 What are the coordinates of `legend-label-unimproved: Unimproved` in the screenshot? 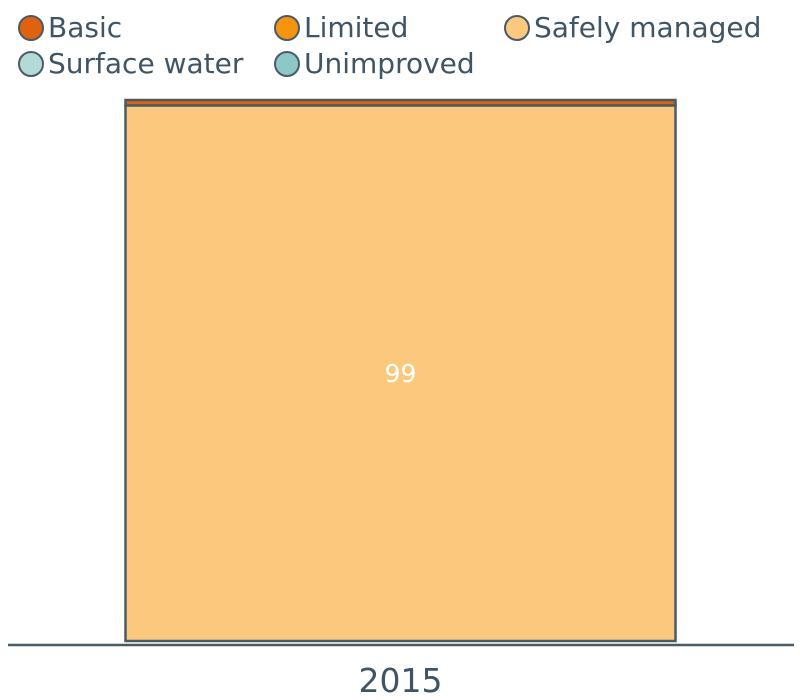 It's located at (389, 63).